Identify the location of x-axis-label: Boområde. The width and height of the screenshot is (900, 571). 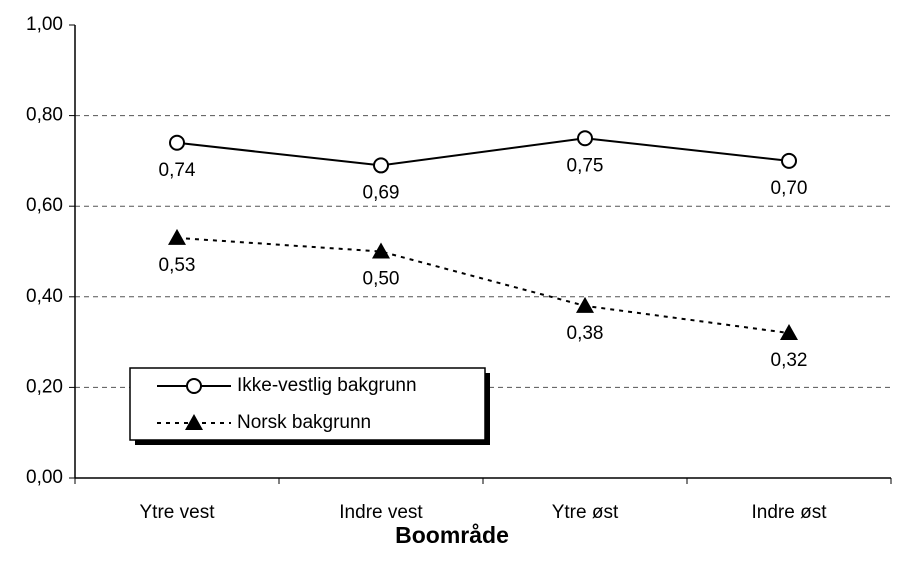
(452, 535).